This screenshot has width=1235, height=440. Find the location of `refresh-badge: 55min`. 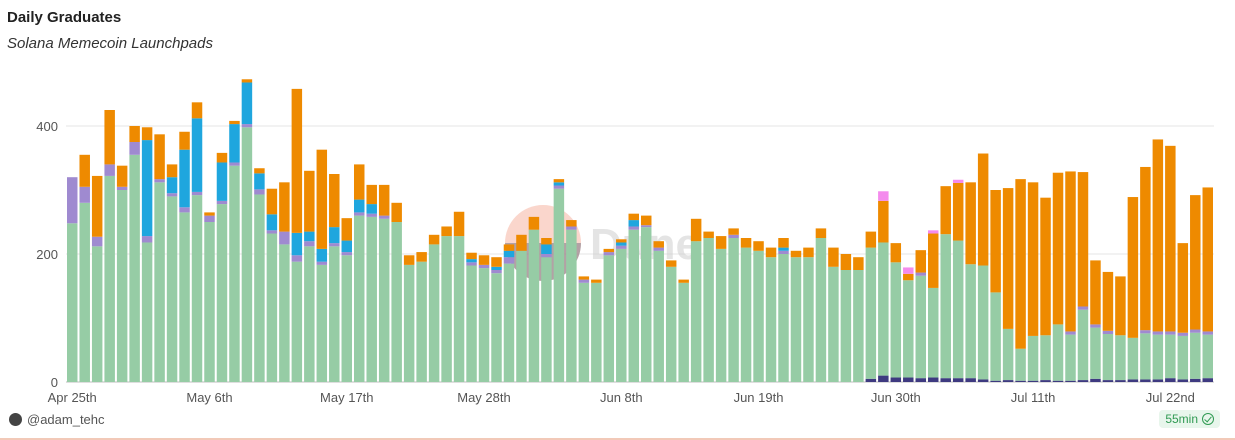

refresh-badge: 55min is located at coordinates (1189, 419).